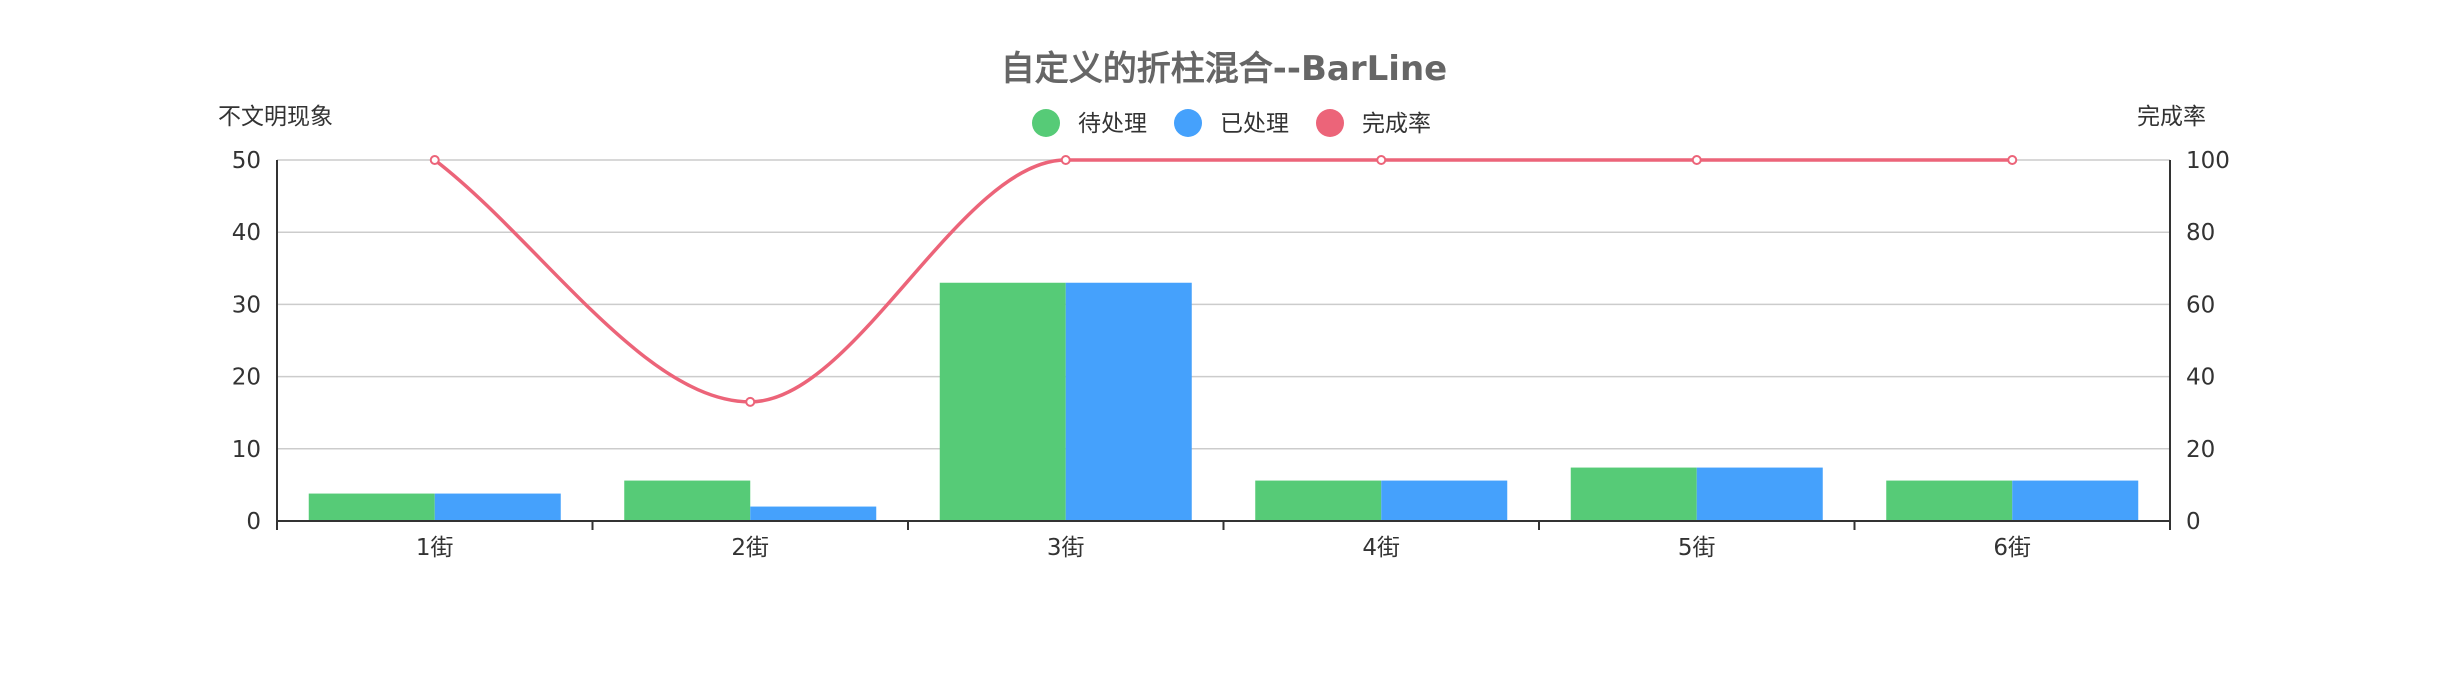  What do you see at coordinates (253, 522) in the screenshot?
I see `left-tick-label: 0` at bounding box center [253, 522].